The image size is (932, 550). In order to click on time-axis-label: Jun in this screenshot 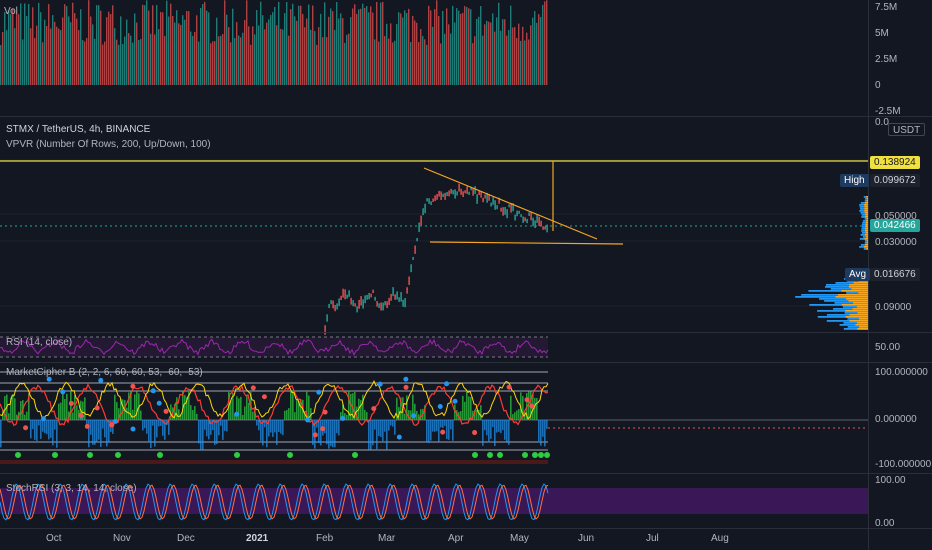, I will do `click(586, 538)`.